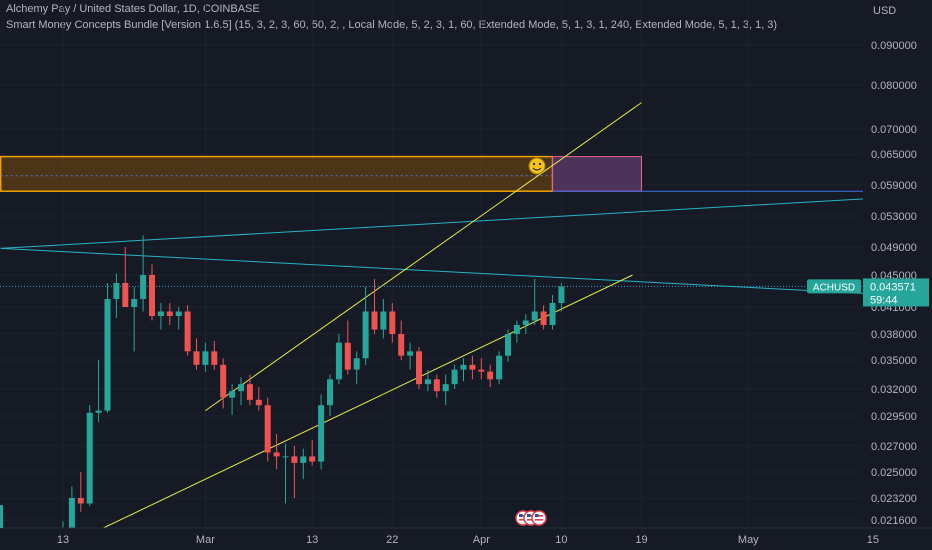 The image size is (932, 550). I want to click on smiley-eye-left, so click(534, 164).